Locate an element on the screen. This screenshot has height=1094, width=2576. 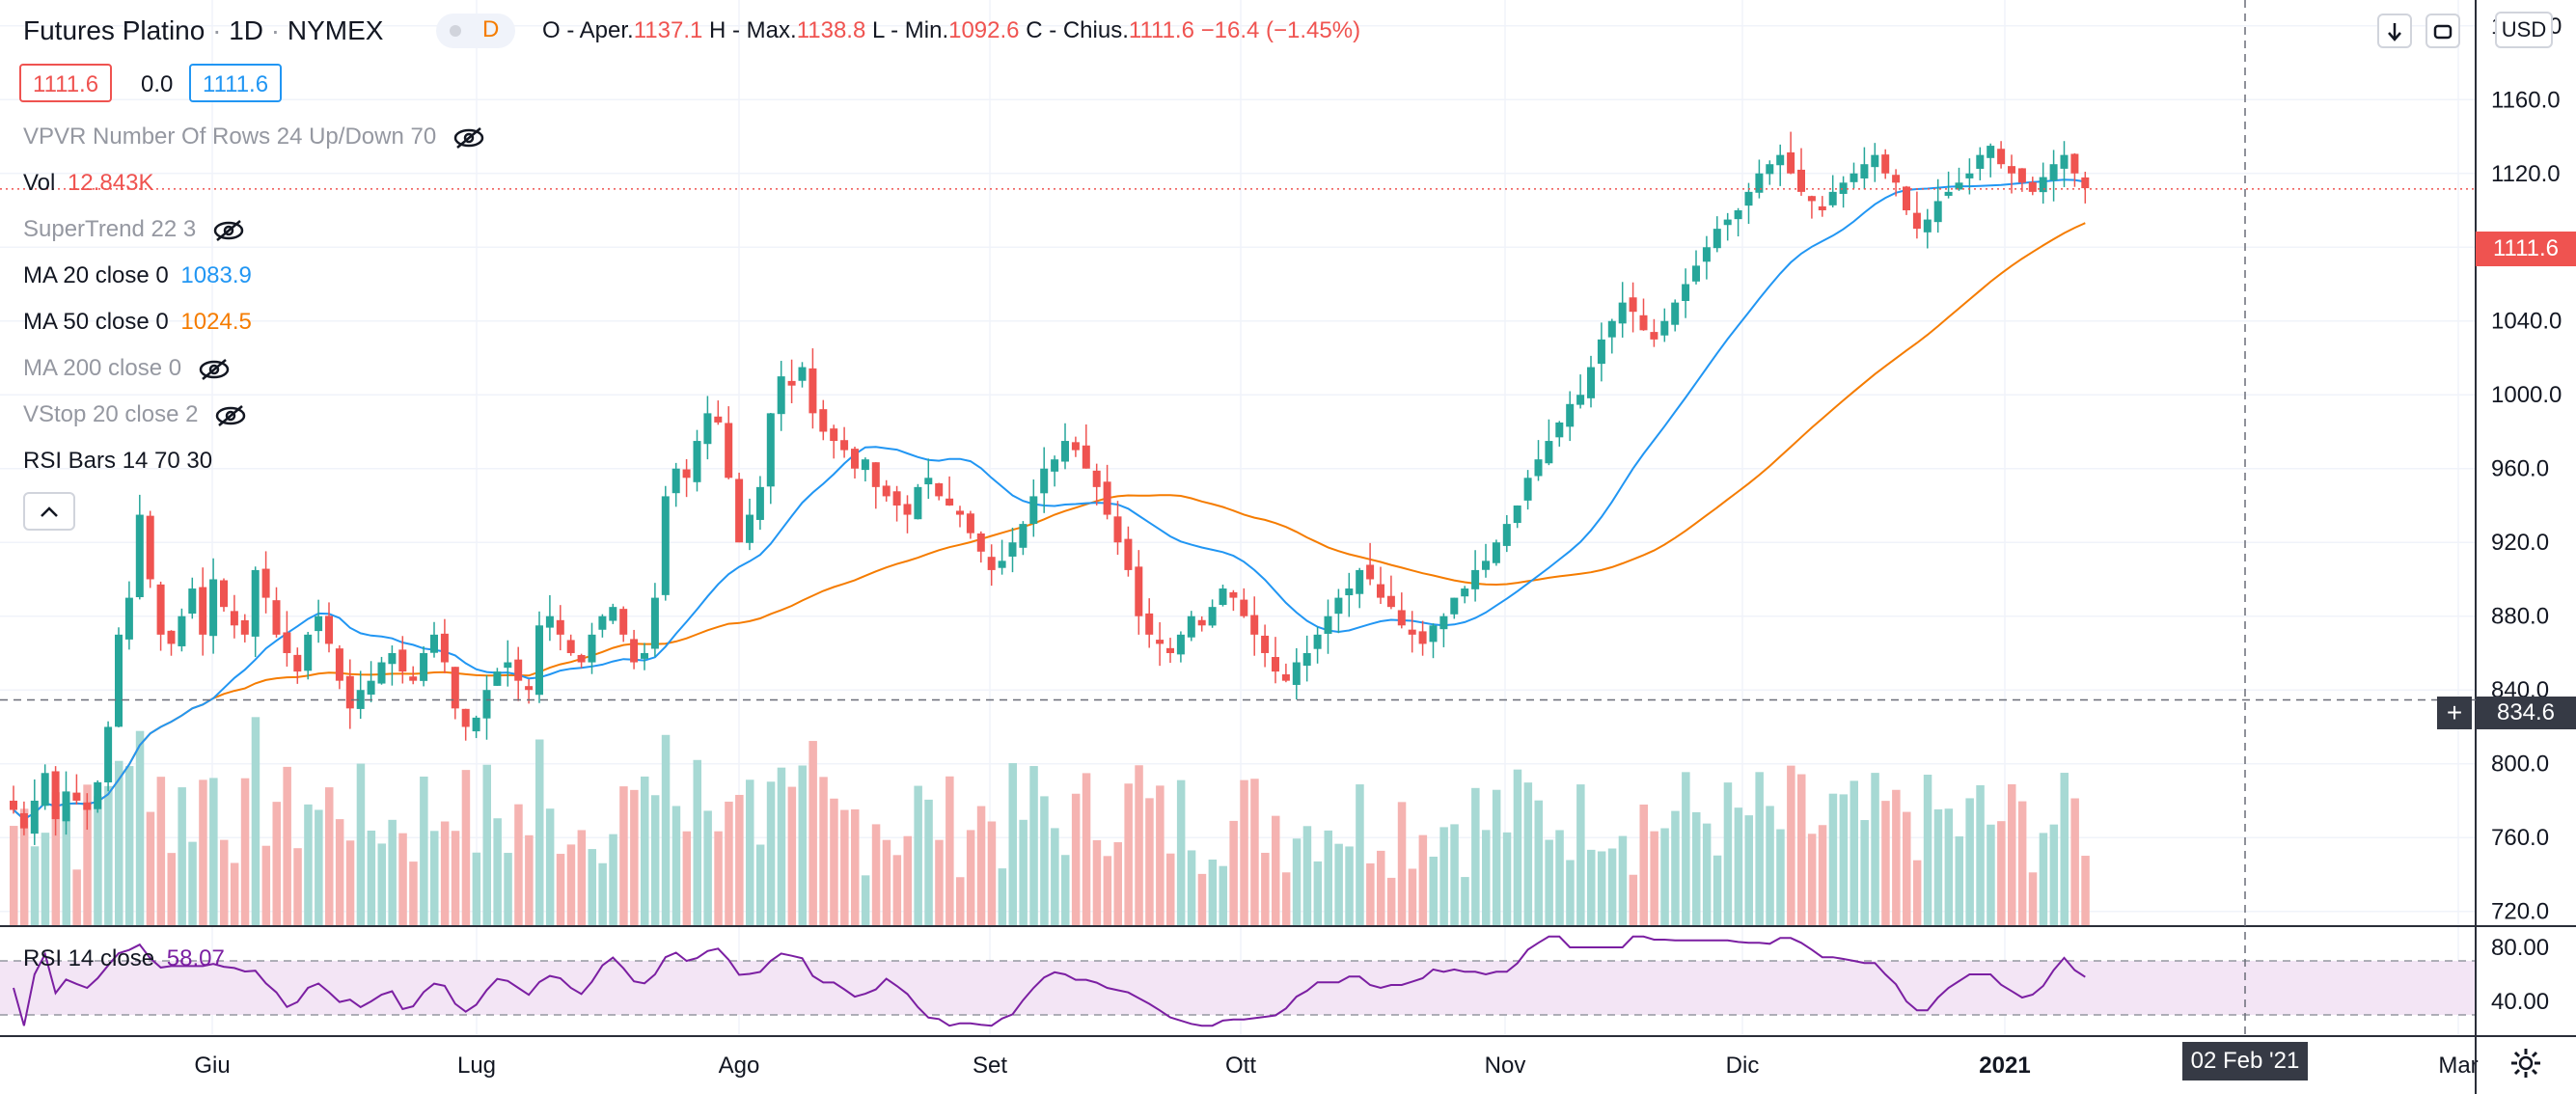
currency-button: USD is located at coordinates (2524, 30).